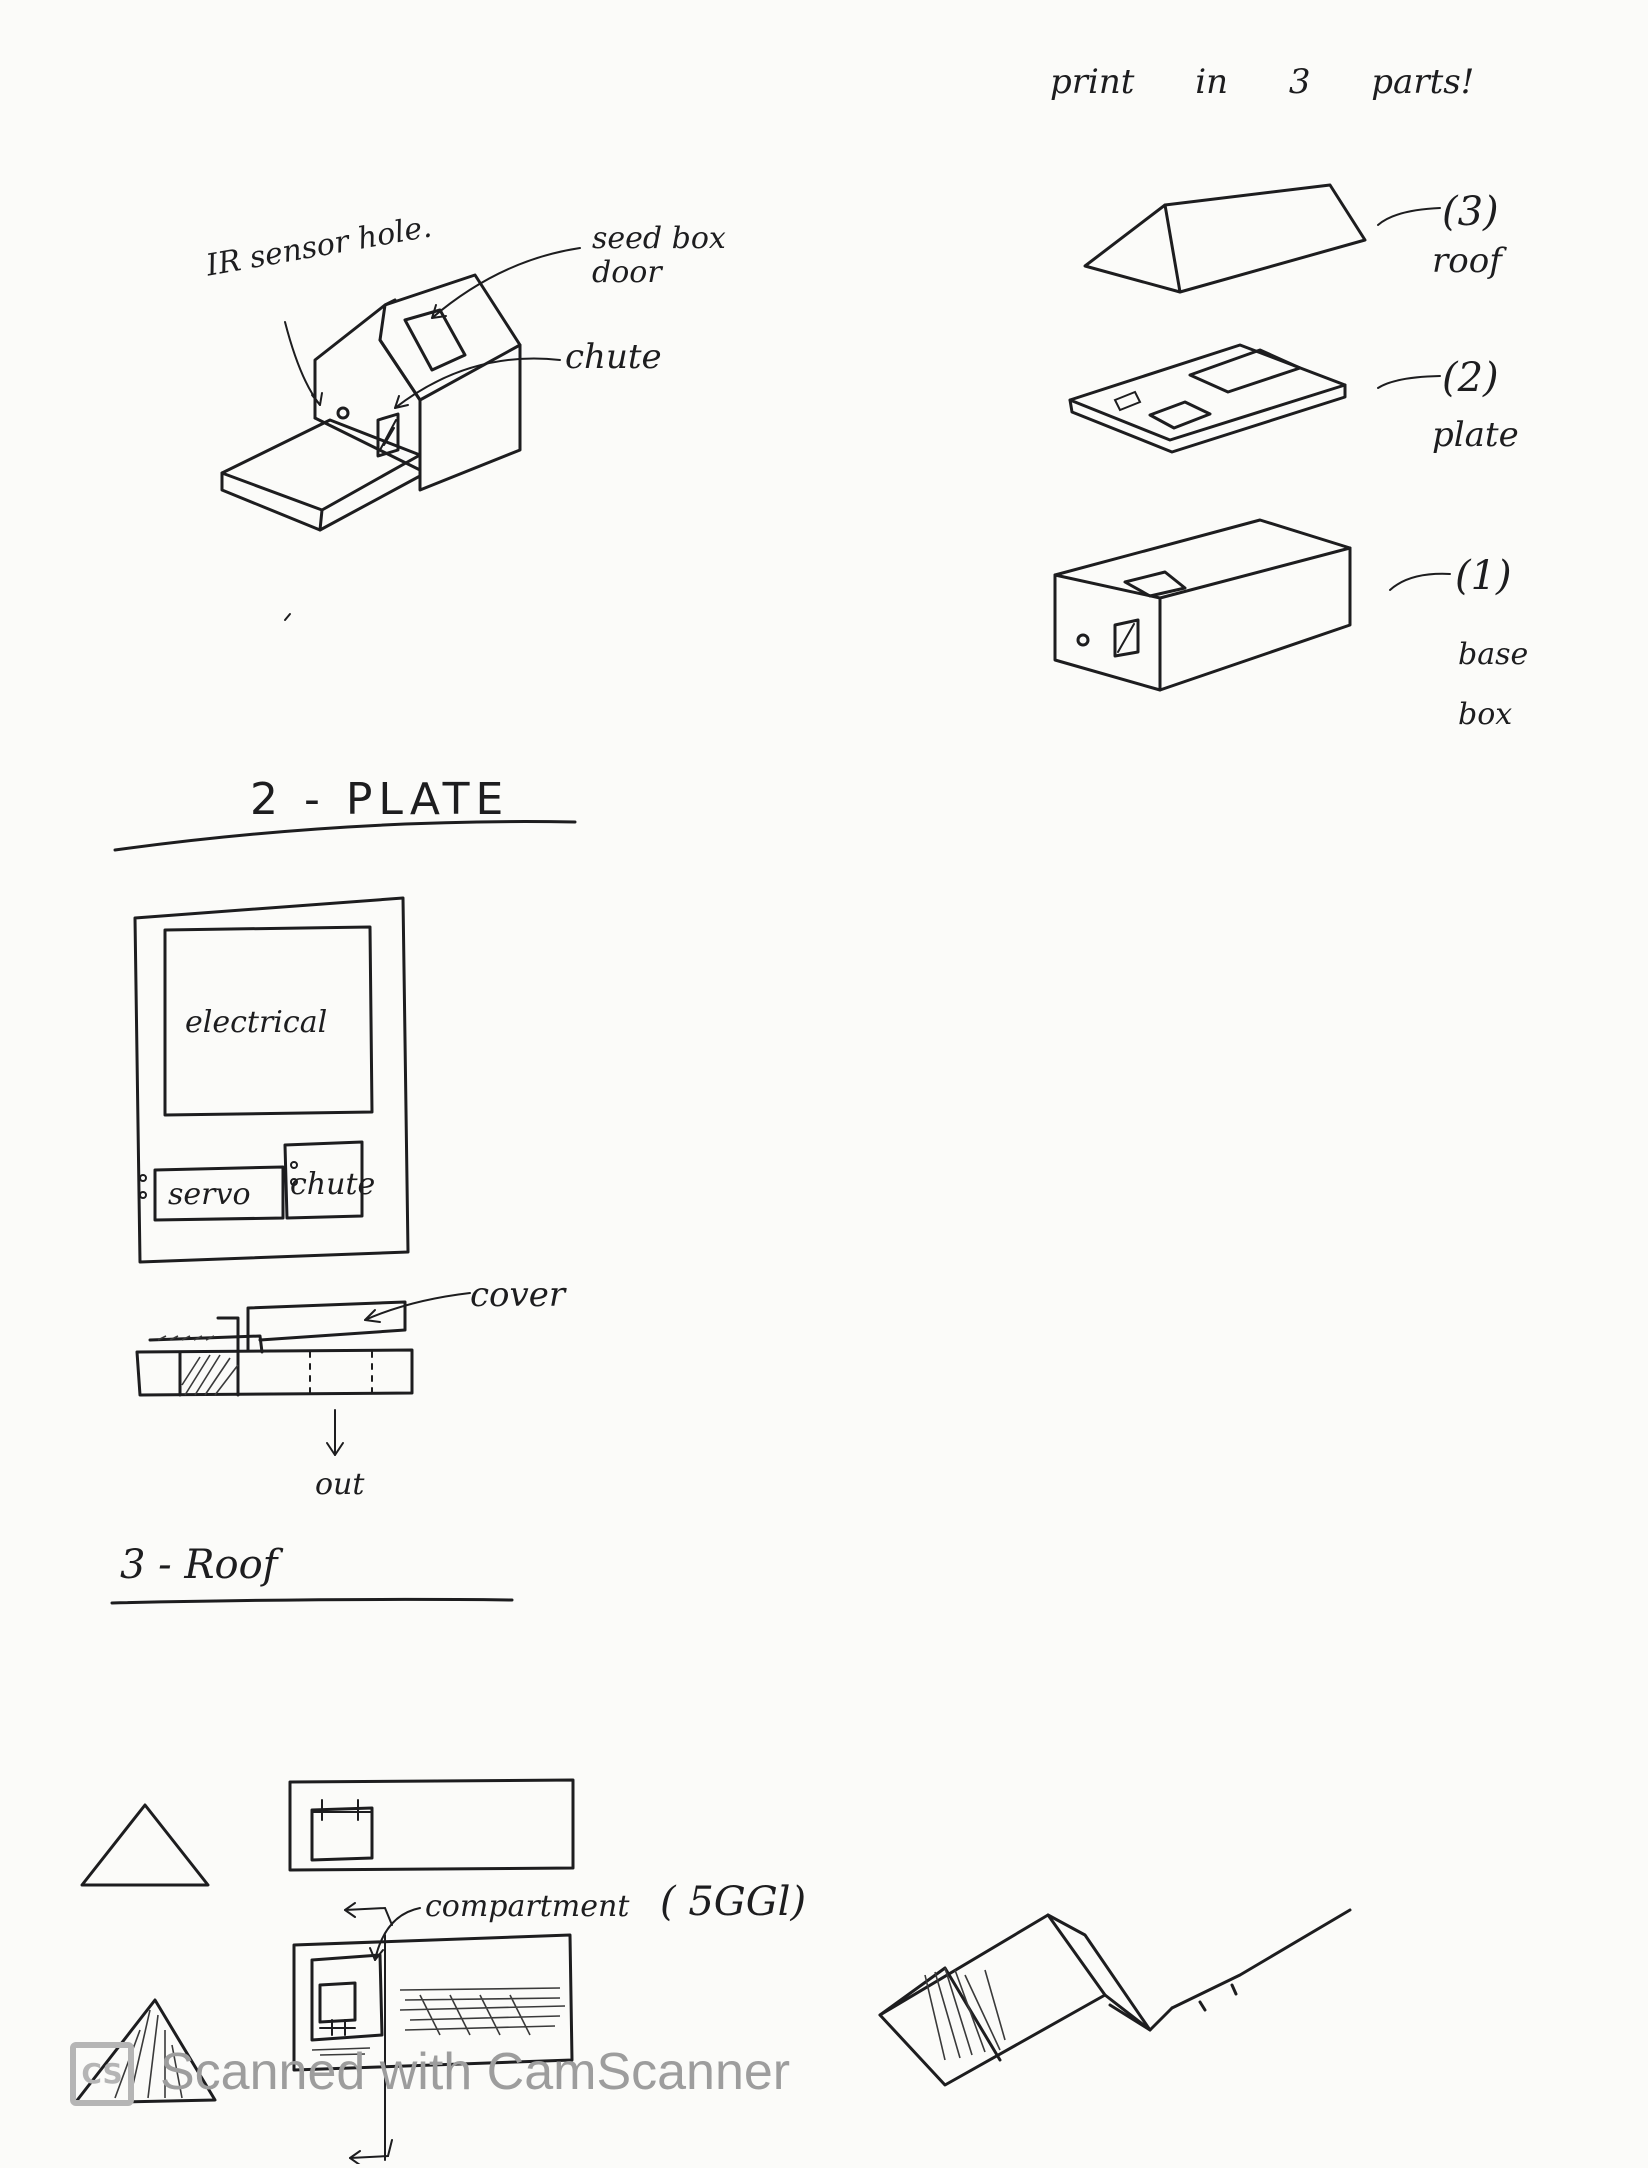 The height and width of the screenshot is (2168, 1648). What do you see at coordinates (613, 357) in the screenshot?
I see `label-chute: chute` at bounding box center [613, 357].